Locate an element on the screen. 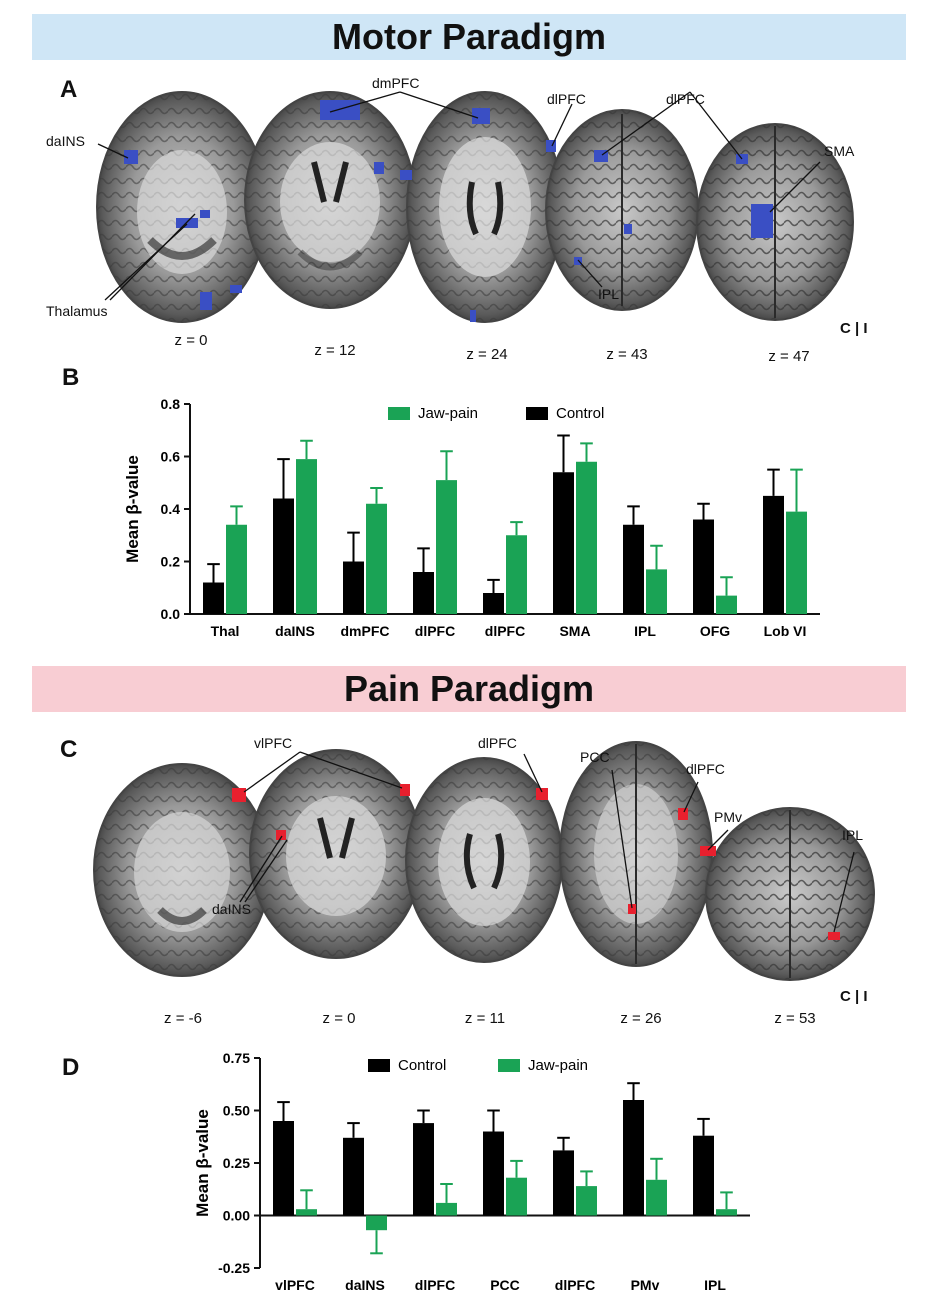 Image resolution: width=940 pixels, height=1308 pixels. slice-label-z26: z = 26 is located at coordinates (641, 1018).